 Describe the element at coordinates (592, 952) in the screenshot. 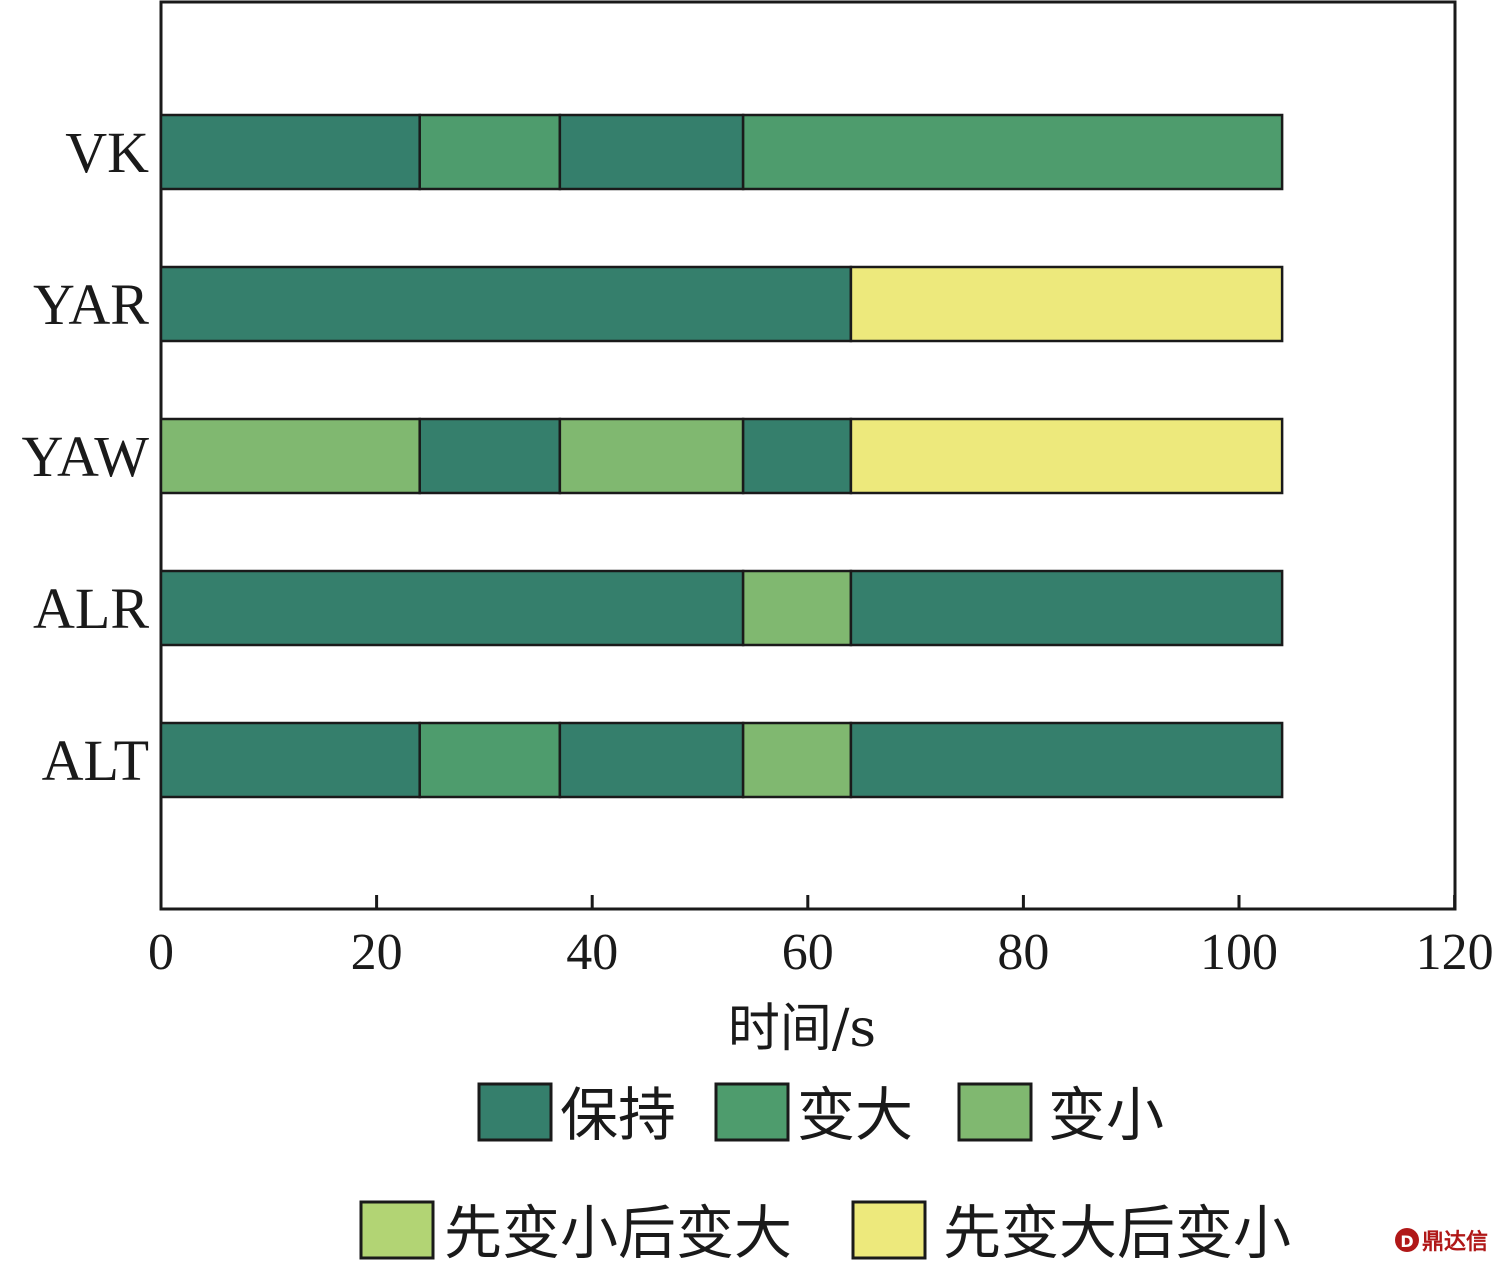

I see `x-tick-label: 40` at that location.